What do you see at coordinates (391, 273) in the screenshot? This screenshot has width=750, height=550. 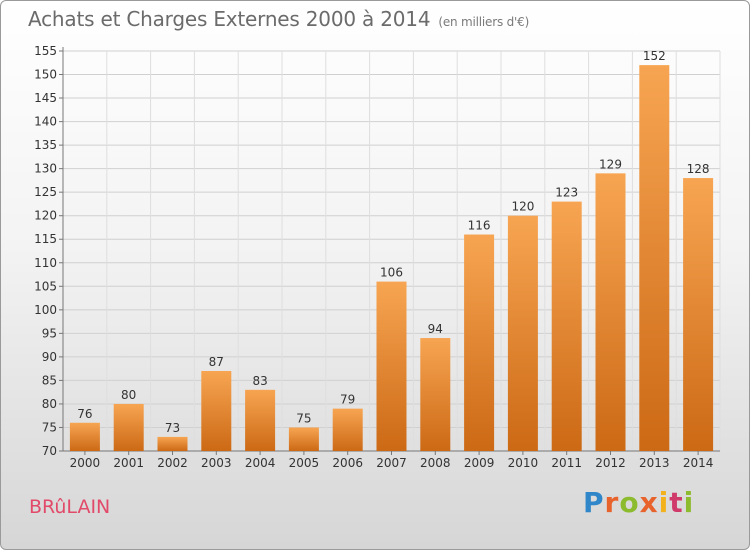 I see `value-label-2007: 106` at bounding box center [391, 273].